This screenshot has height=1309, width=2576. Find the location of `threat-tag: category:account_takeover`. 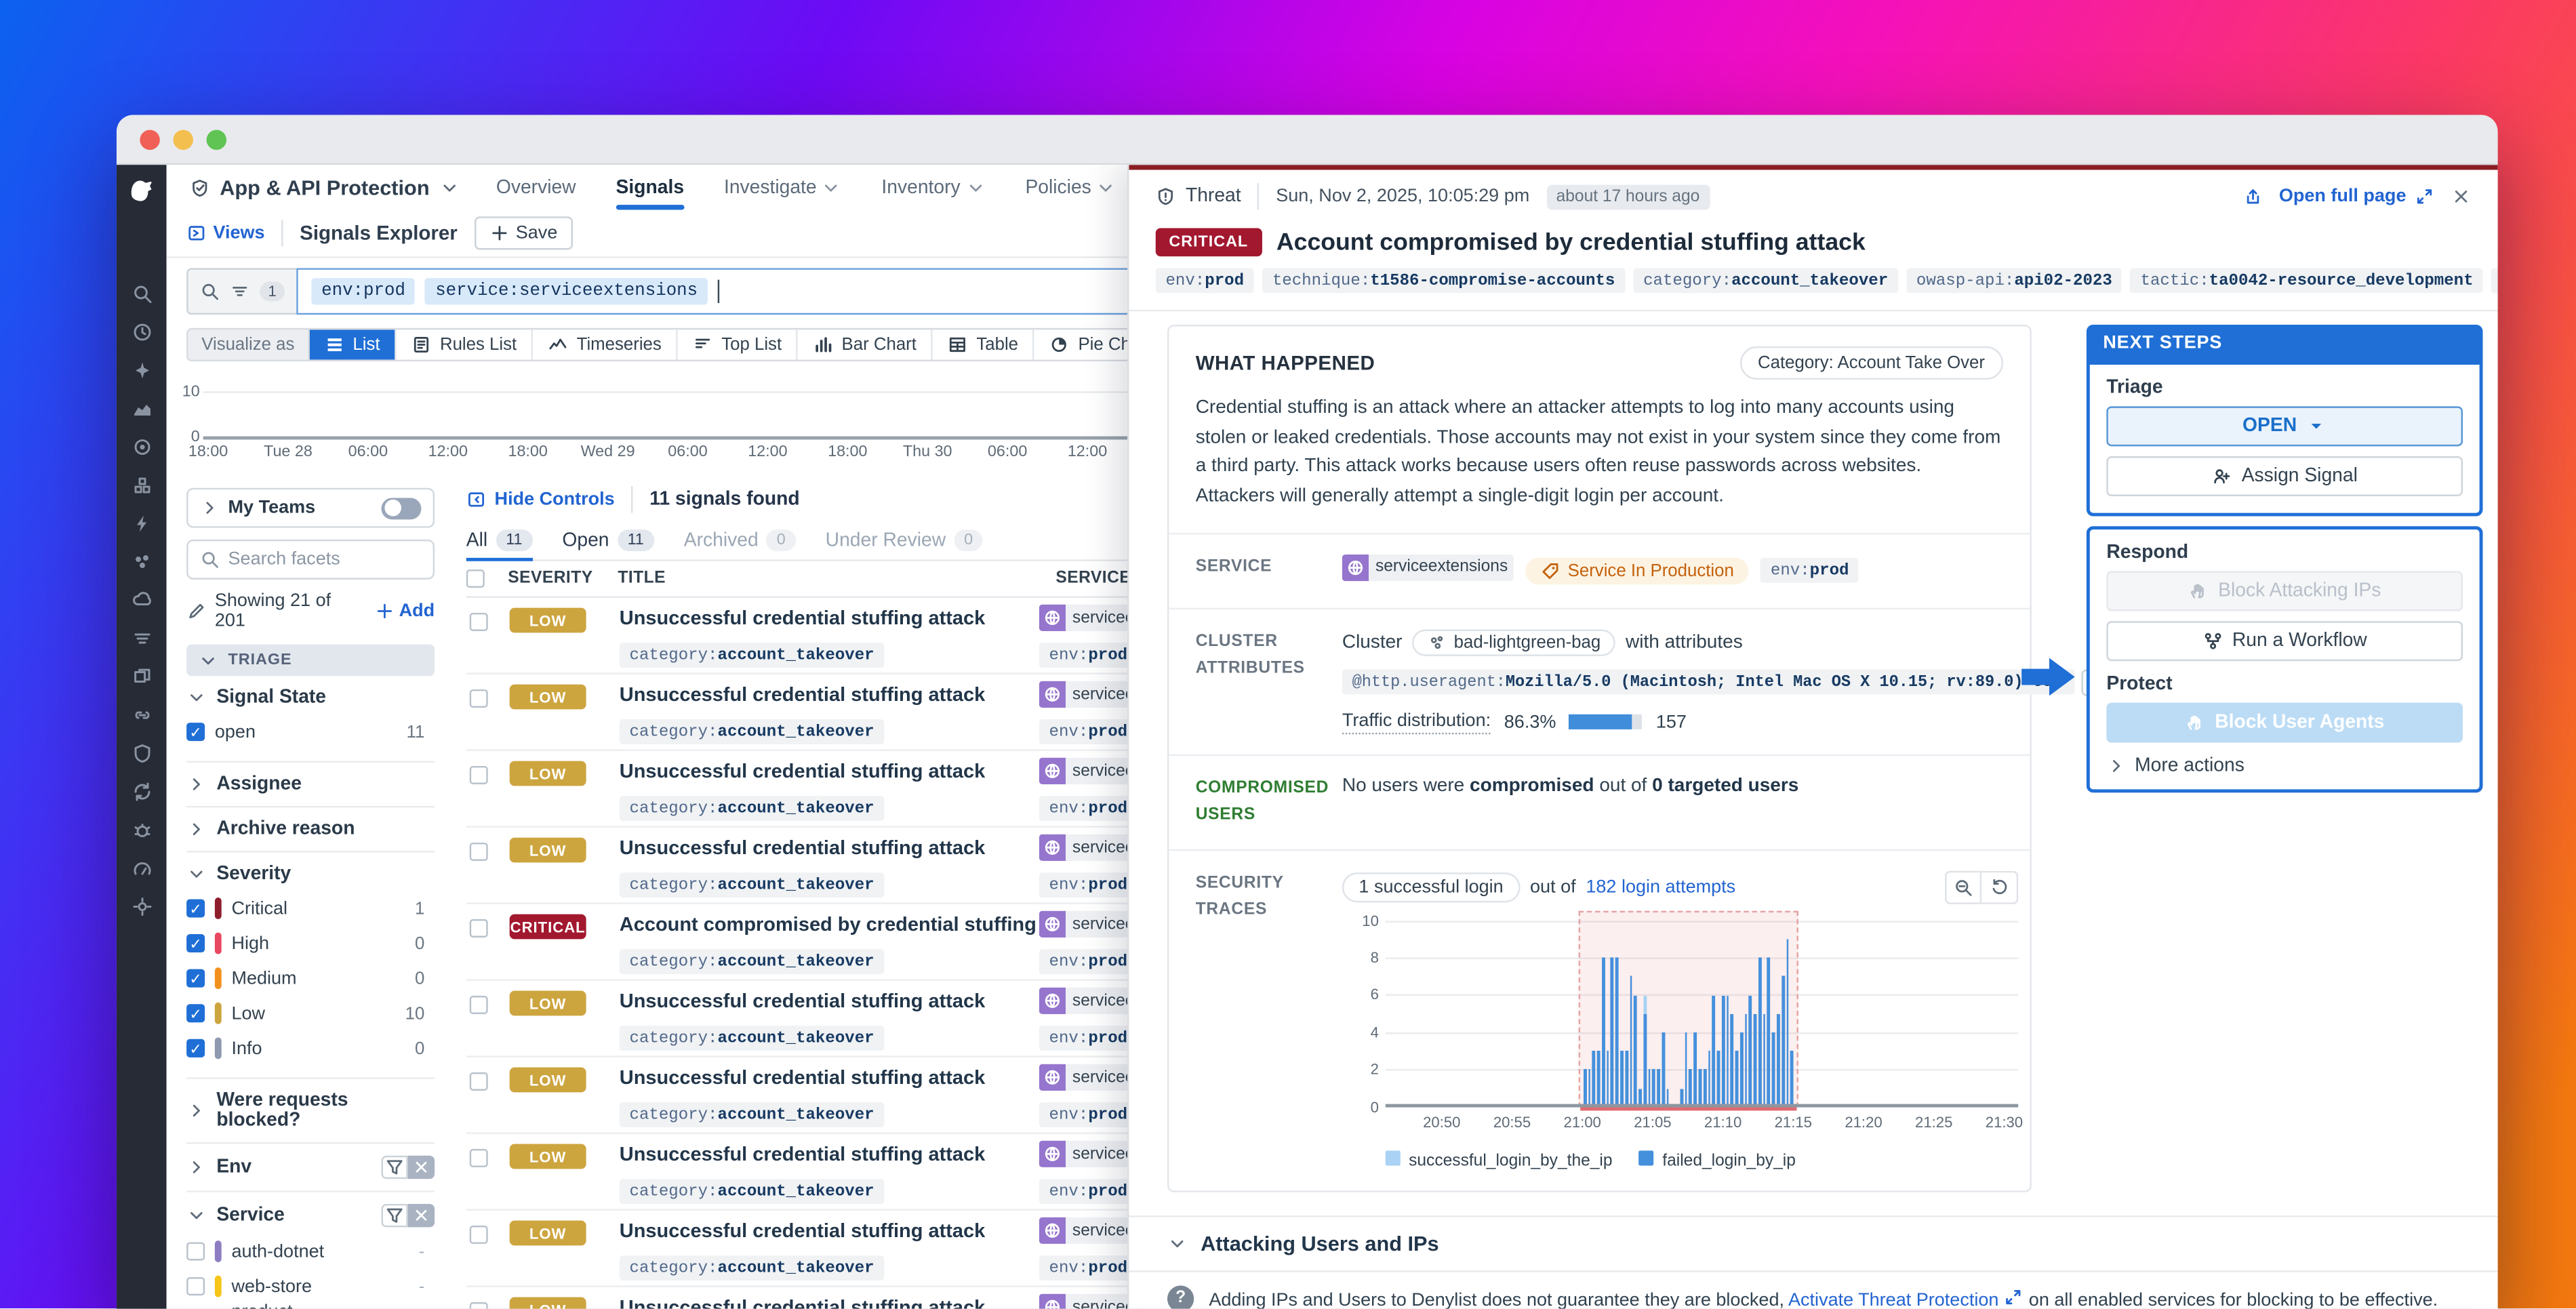

threat-tag: category:account_takeover is located at coordinates (1765, 280).